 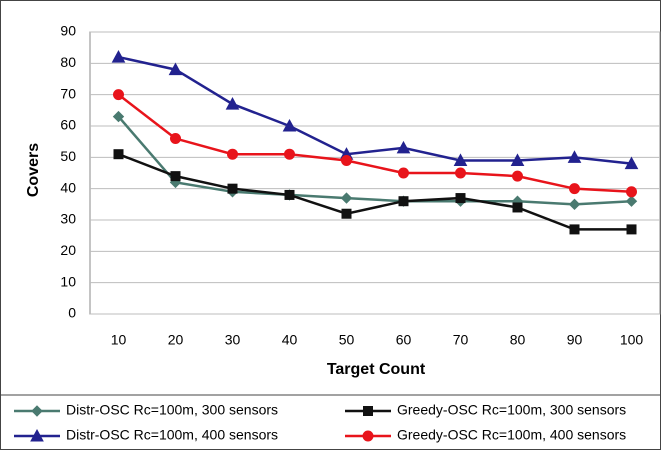 What do you see at coordinates (68, 93) in the screenshot?
I see `y-tick-label: 70` at bounding box center [68, 93].